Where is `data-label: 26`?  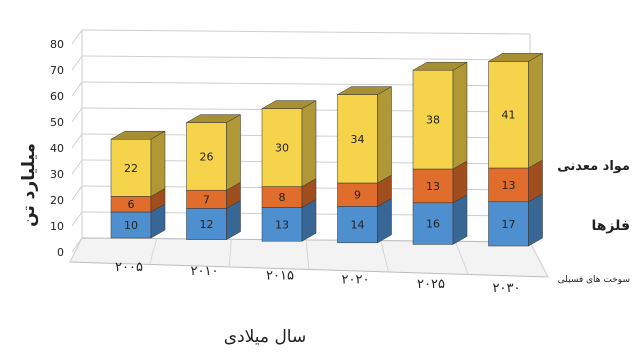 data-label: 26 is located at coordinates (207, 156).